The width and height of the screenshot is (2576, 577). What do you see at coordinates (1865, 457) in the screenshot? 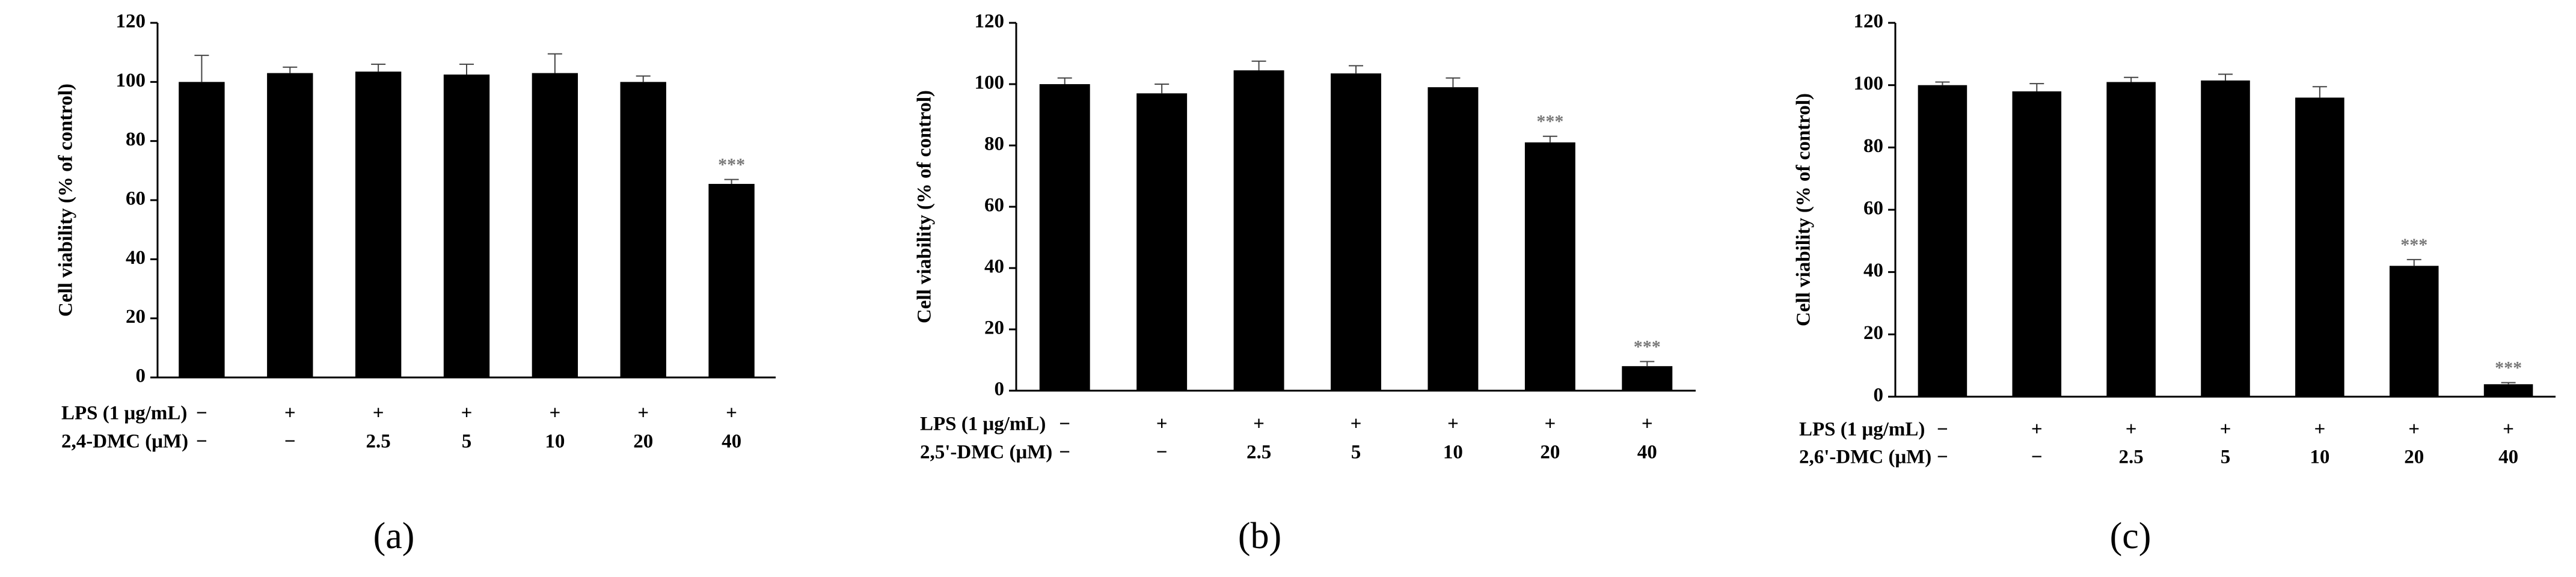
I see `row-label: 2,6'-DMC (μM)` at bounding box center [1865, 457].